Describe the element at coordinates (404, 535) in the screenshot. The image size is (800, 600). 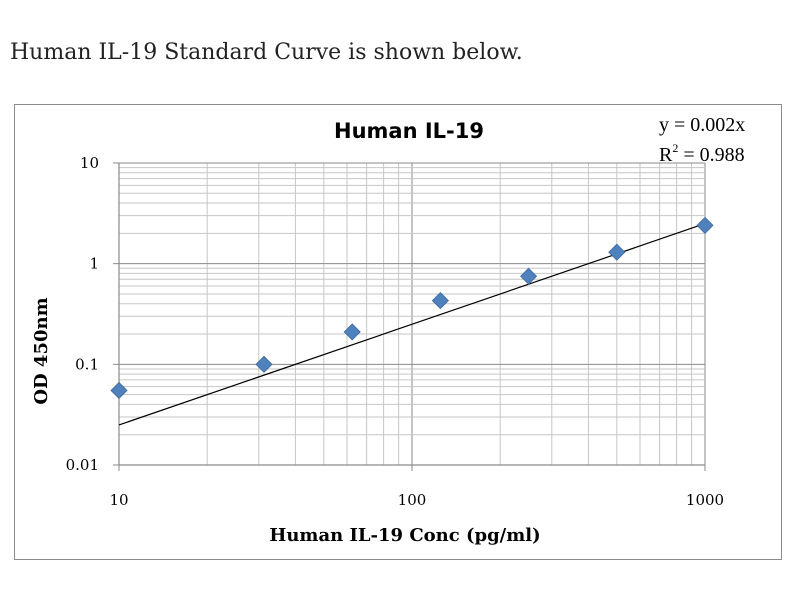
I see `x-axis-label: Human IL-19 Conc (pg/ml)` at that location.